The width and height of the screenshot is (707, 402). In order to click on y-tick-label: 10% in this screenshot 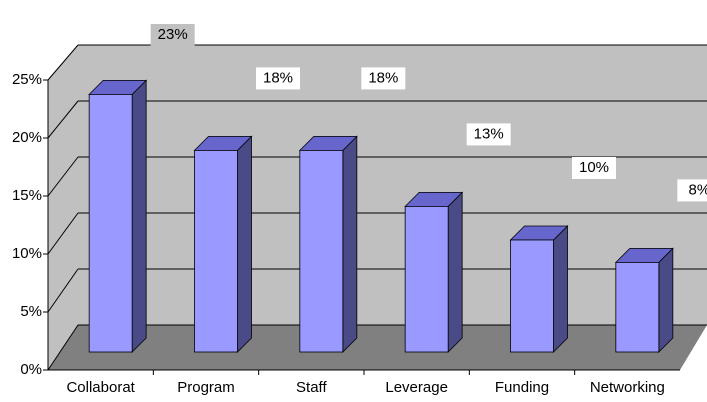, I will do `click(27, 253)`.